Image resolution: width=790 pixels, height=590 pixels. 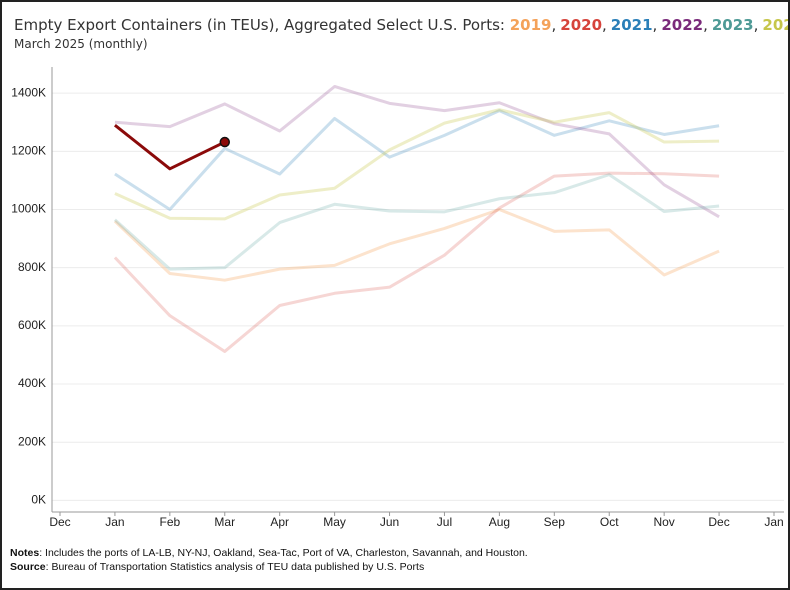 I want to click on x-tick-label: Jul, so click(x=444, y=522).